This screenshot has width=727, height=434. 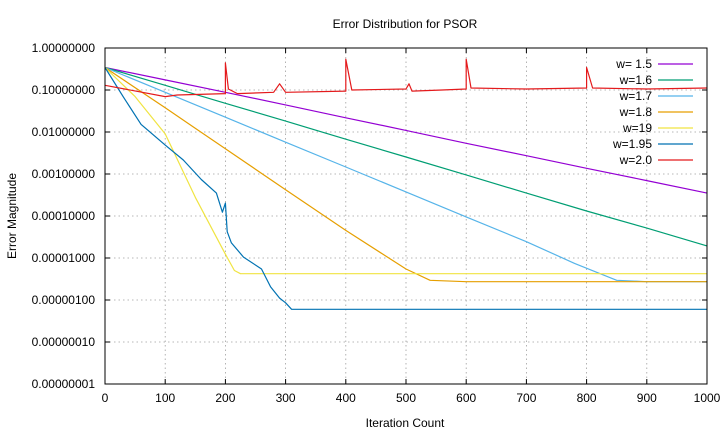 I want to click on chart-title: Error Distribution for PSOR, so click(x=405, y=24).